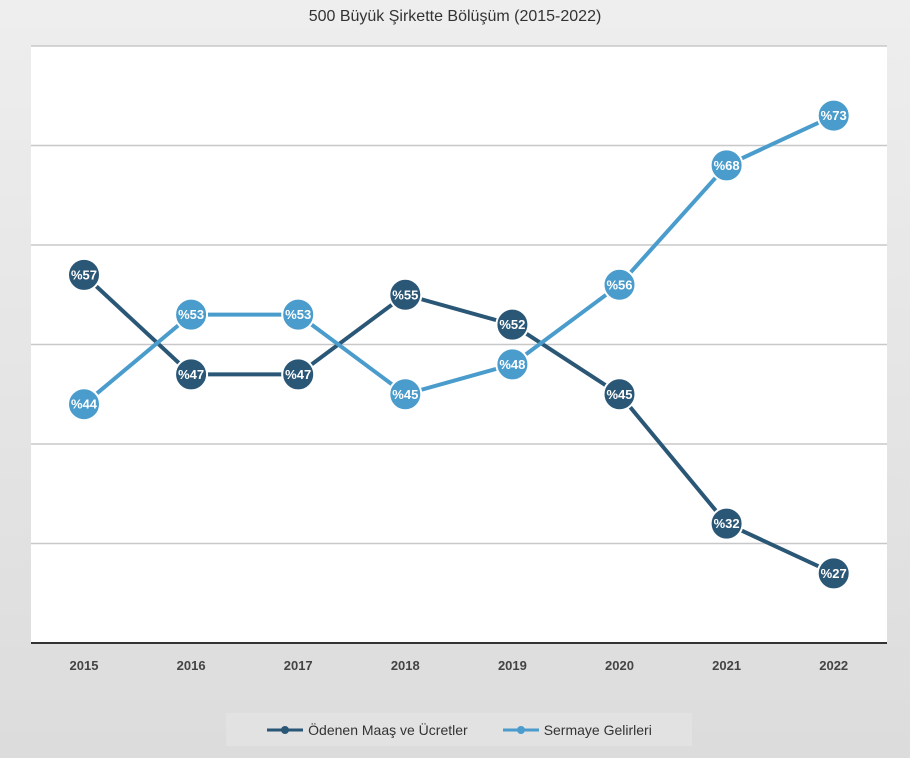 This screenshot has width=910, height=758. I want to click on point-wages-2022, so click(833, 573).